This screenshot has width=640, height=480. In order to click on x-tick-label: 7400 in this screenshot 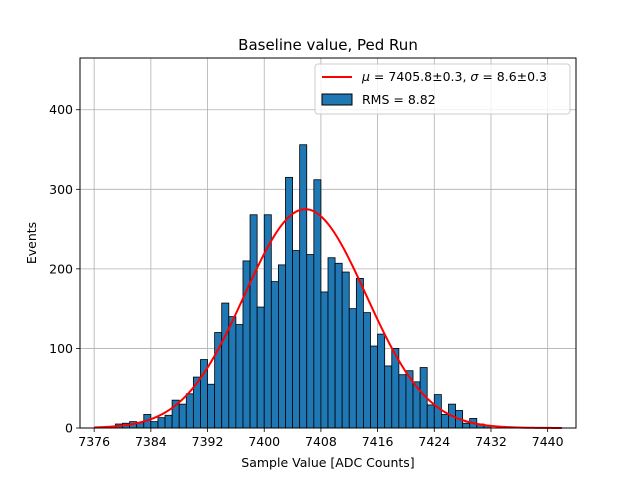, I will do `click(264, 441)`.